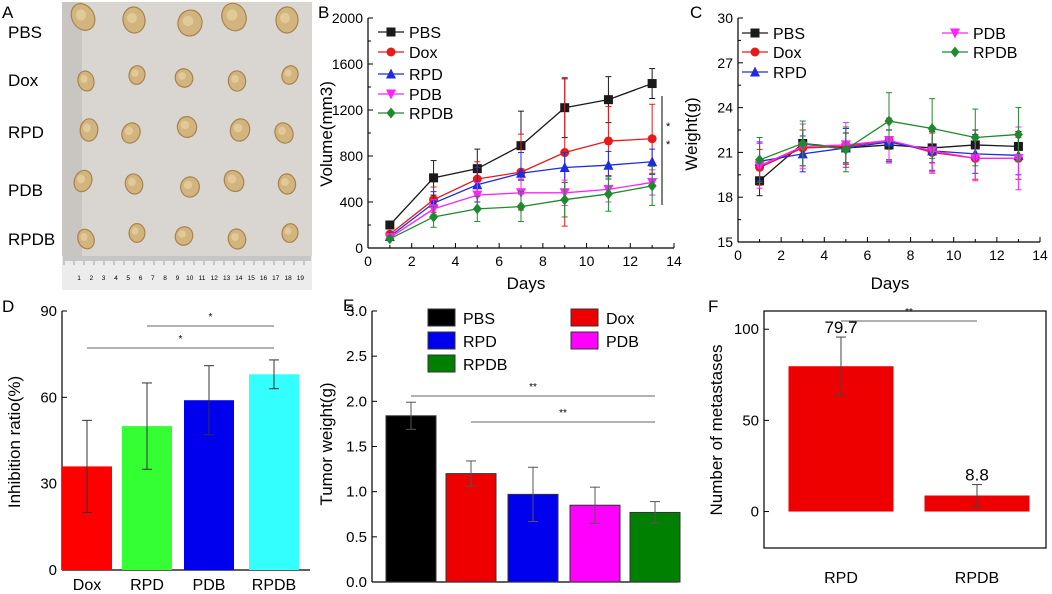 The width and height of the screenshot is (1052, 594). I want to click on bar-dox, so click(471, 528).